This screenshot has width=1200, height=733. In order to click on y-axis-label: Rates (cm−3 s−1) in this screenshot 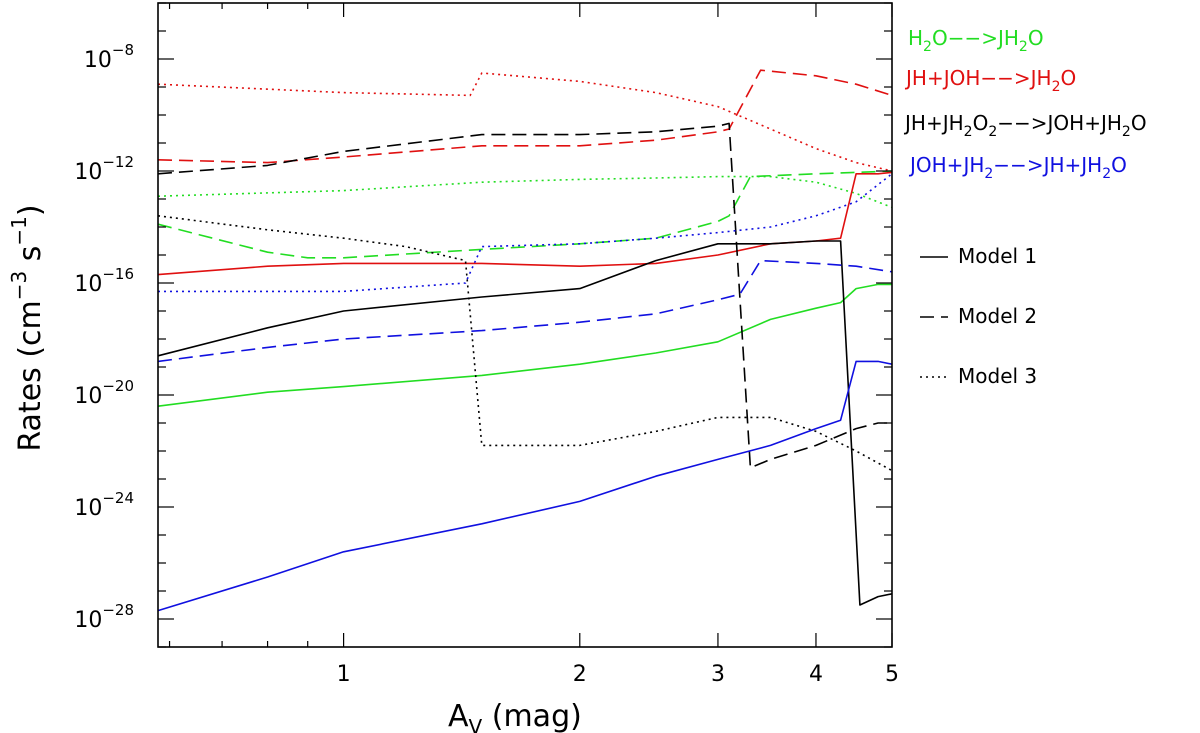, I will do `click(27, 327)`.